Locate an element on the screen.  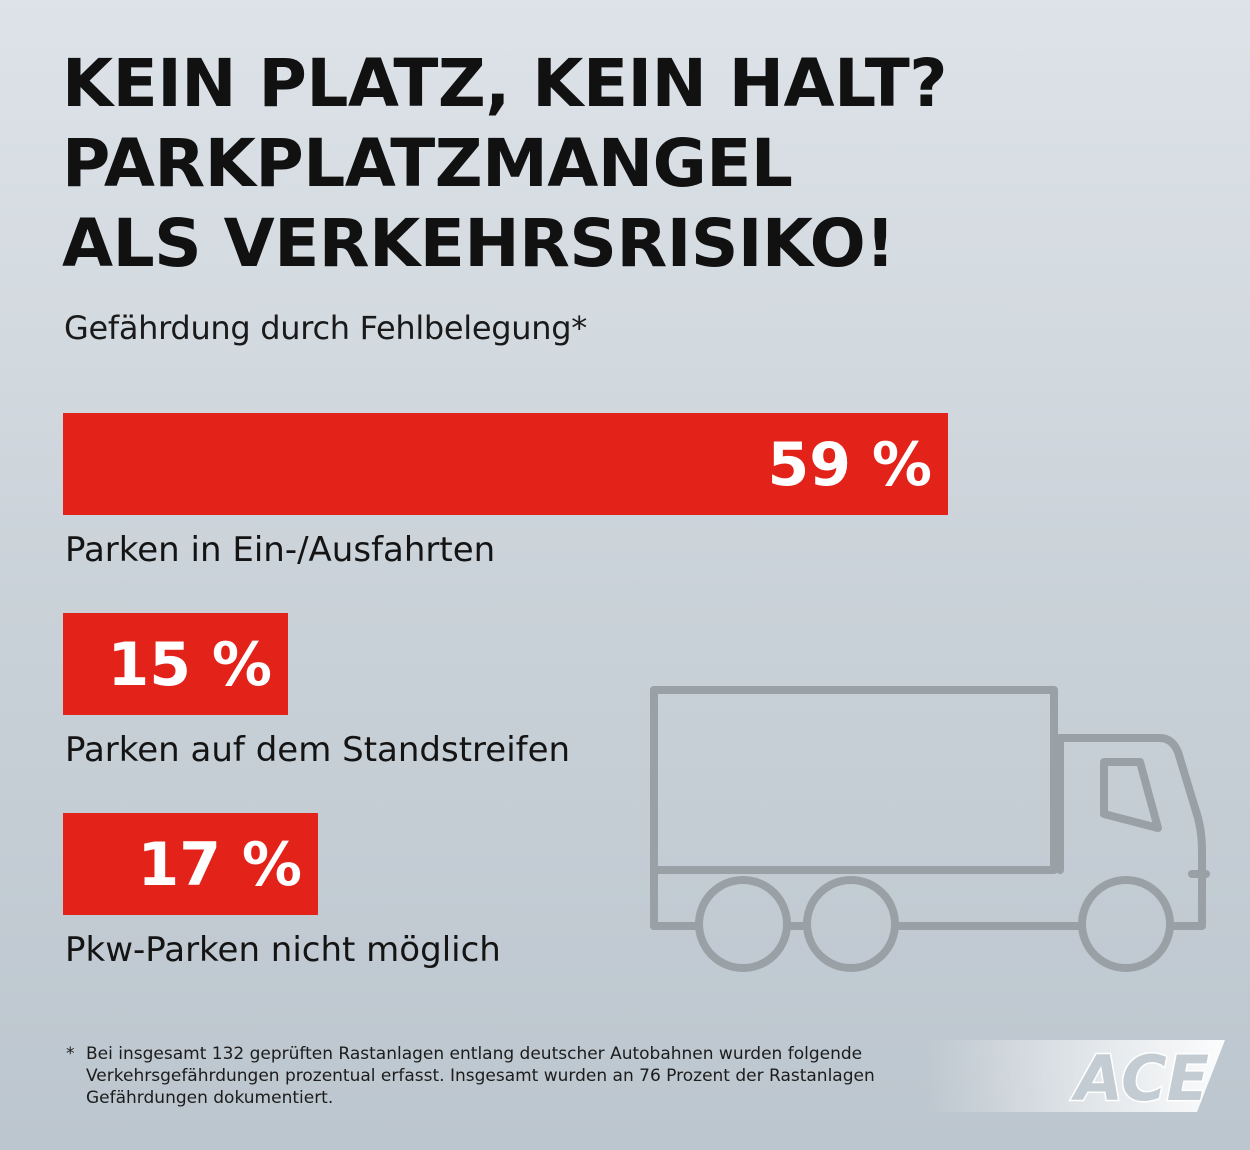
logo-text: ACE is located at coordinates (1139, 1078).